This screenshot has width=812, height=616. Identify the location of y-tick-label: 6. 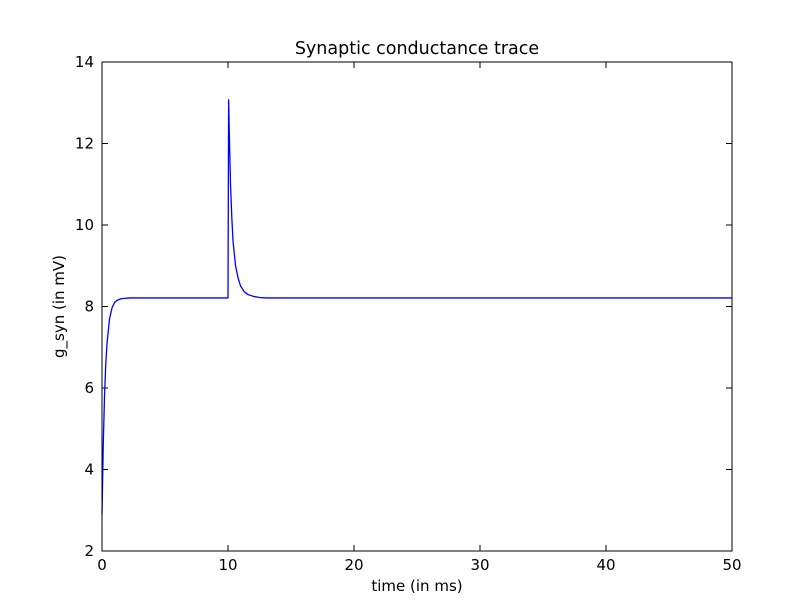
(89, 388).